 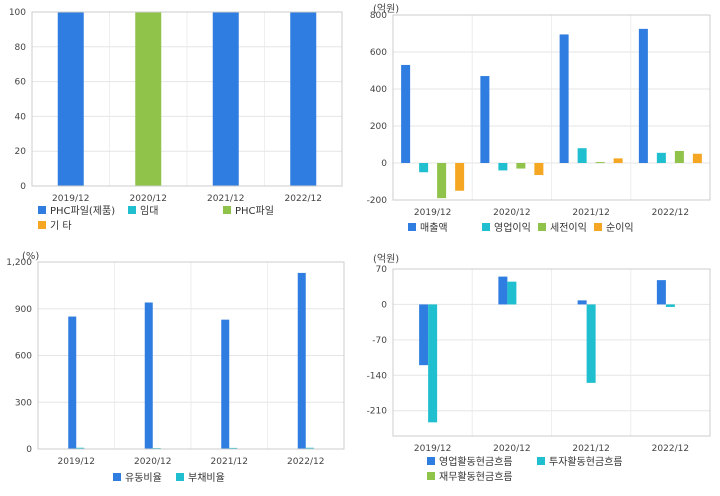 I want to click on legend-label: 영업이익, so click(x=512, y=227).